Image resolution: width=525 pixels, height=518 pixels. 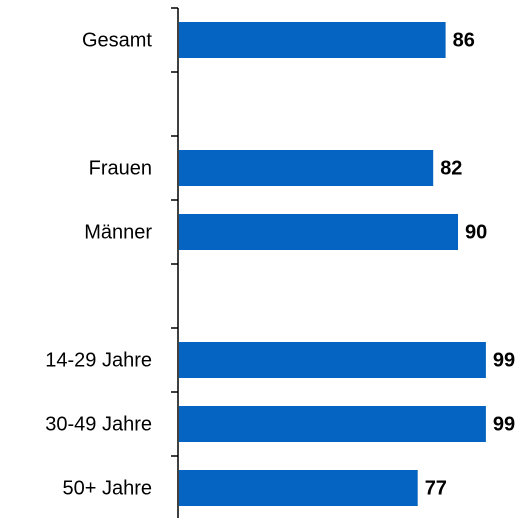 I want to click on y-tick-label: 50+ Jahre, so click(x=107, y=488).